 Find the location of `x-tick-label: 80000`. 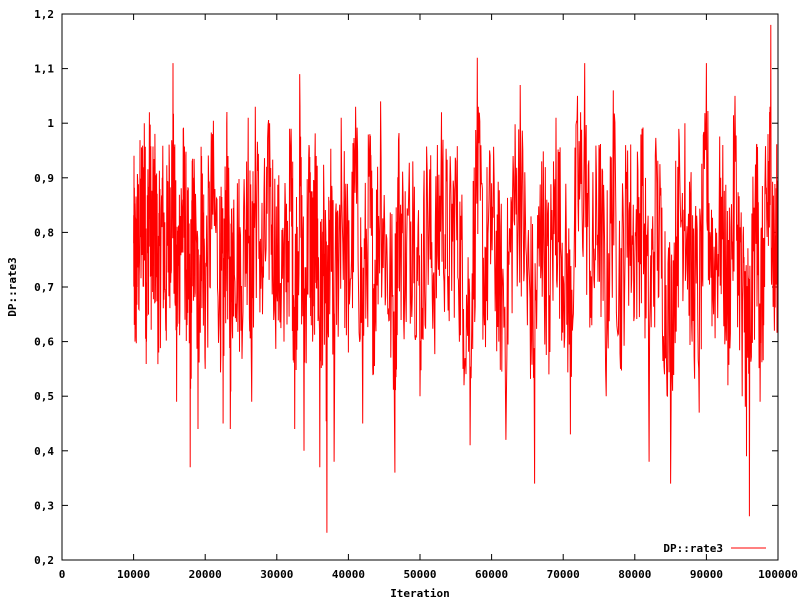

x-tick-label: 80000 is located at coordinates (634, 574).